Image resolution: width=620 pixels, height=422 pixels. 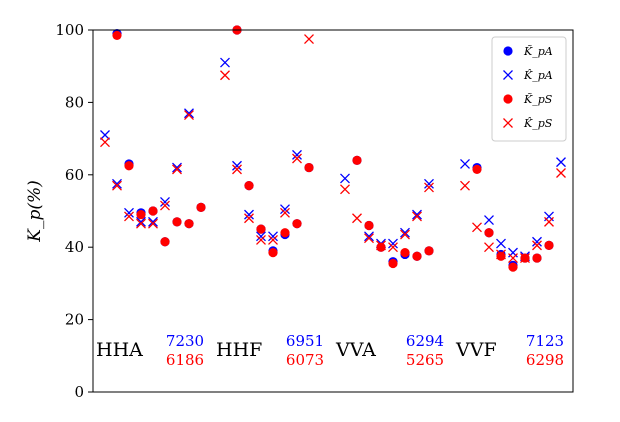 What do you see at coordinates (74, 320) in the screenshot?
I see `y-tick-label: 20` at bounding box center [74, 320].